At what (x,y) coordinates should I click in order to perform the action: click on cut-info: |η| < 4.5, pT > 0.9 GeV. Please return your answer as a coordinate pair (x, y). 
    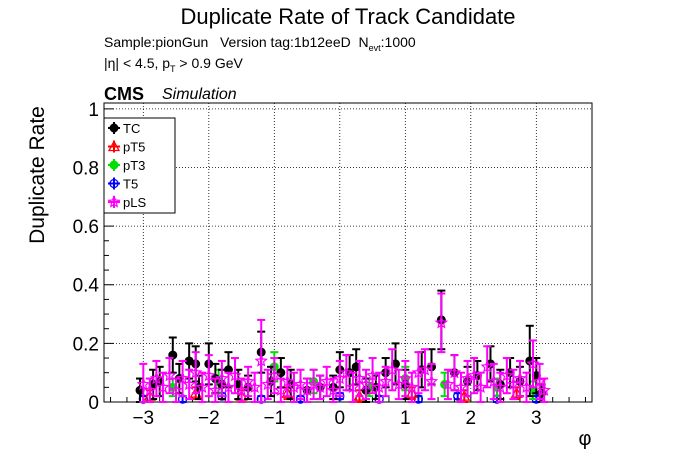
    Looking at the image, I should click on (173, 64).